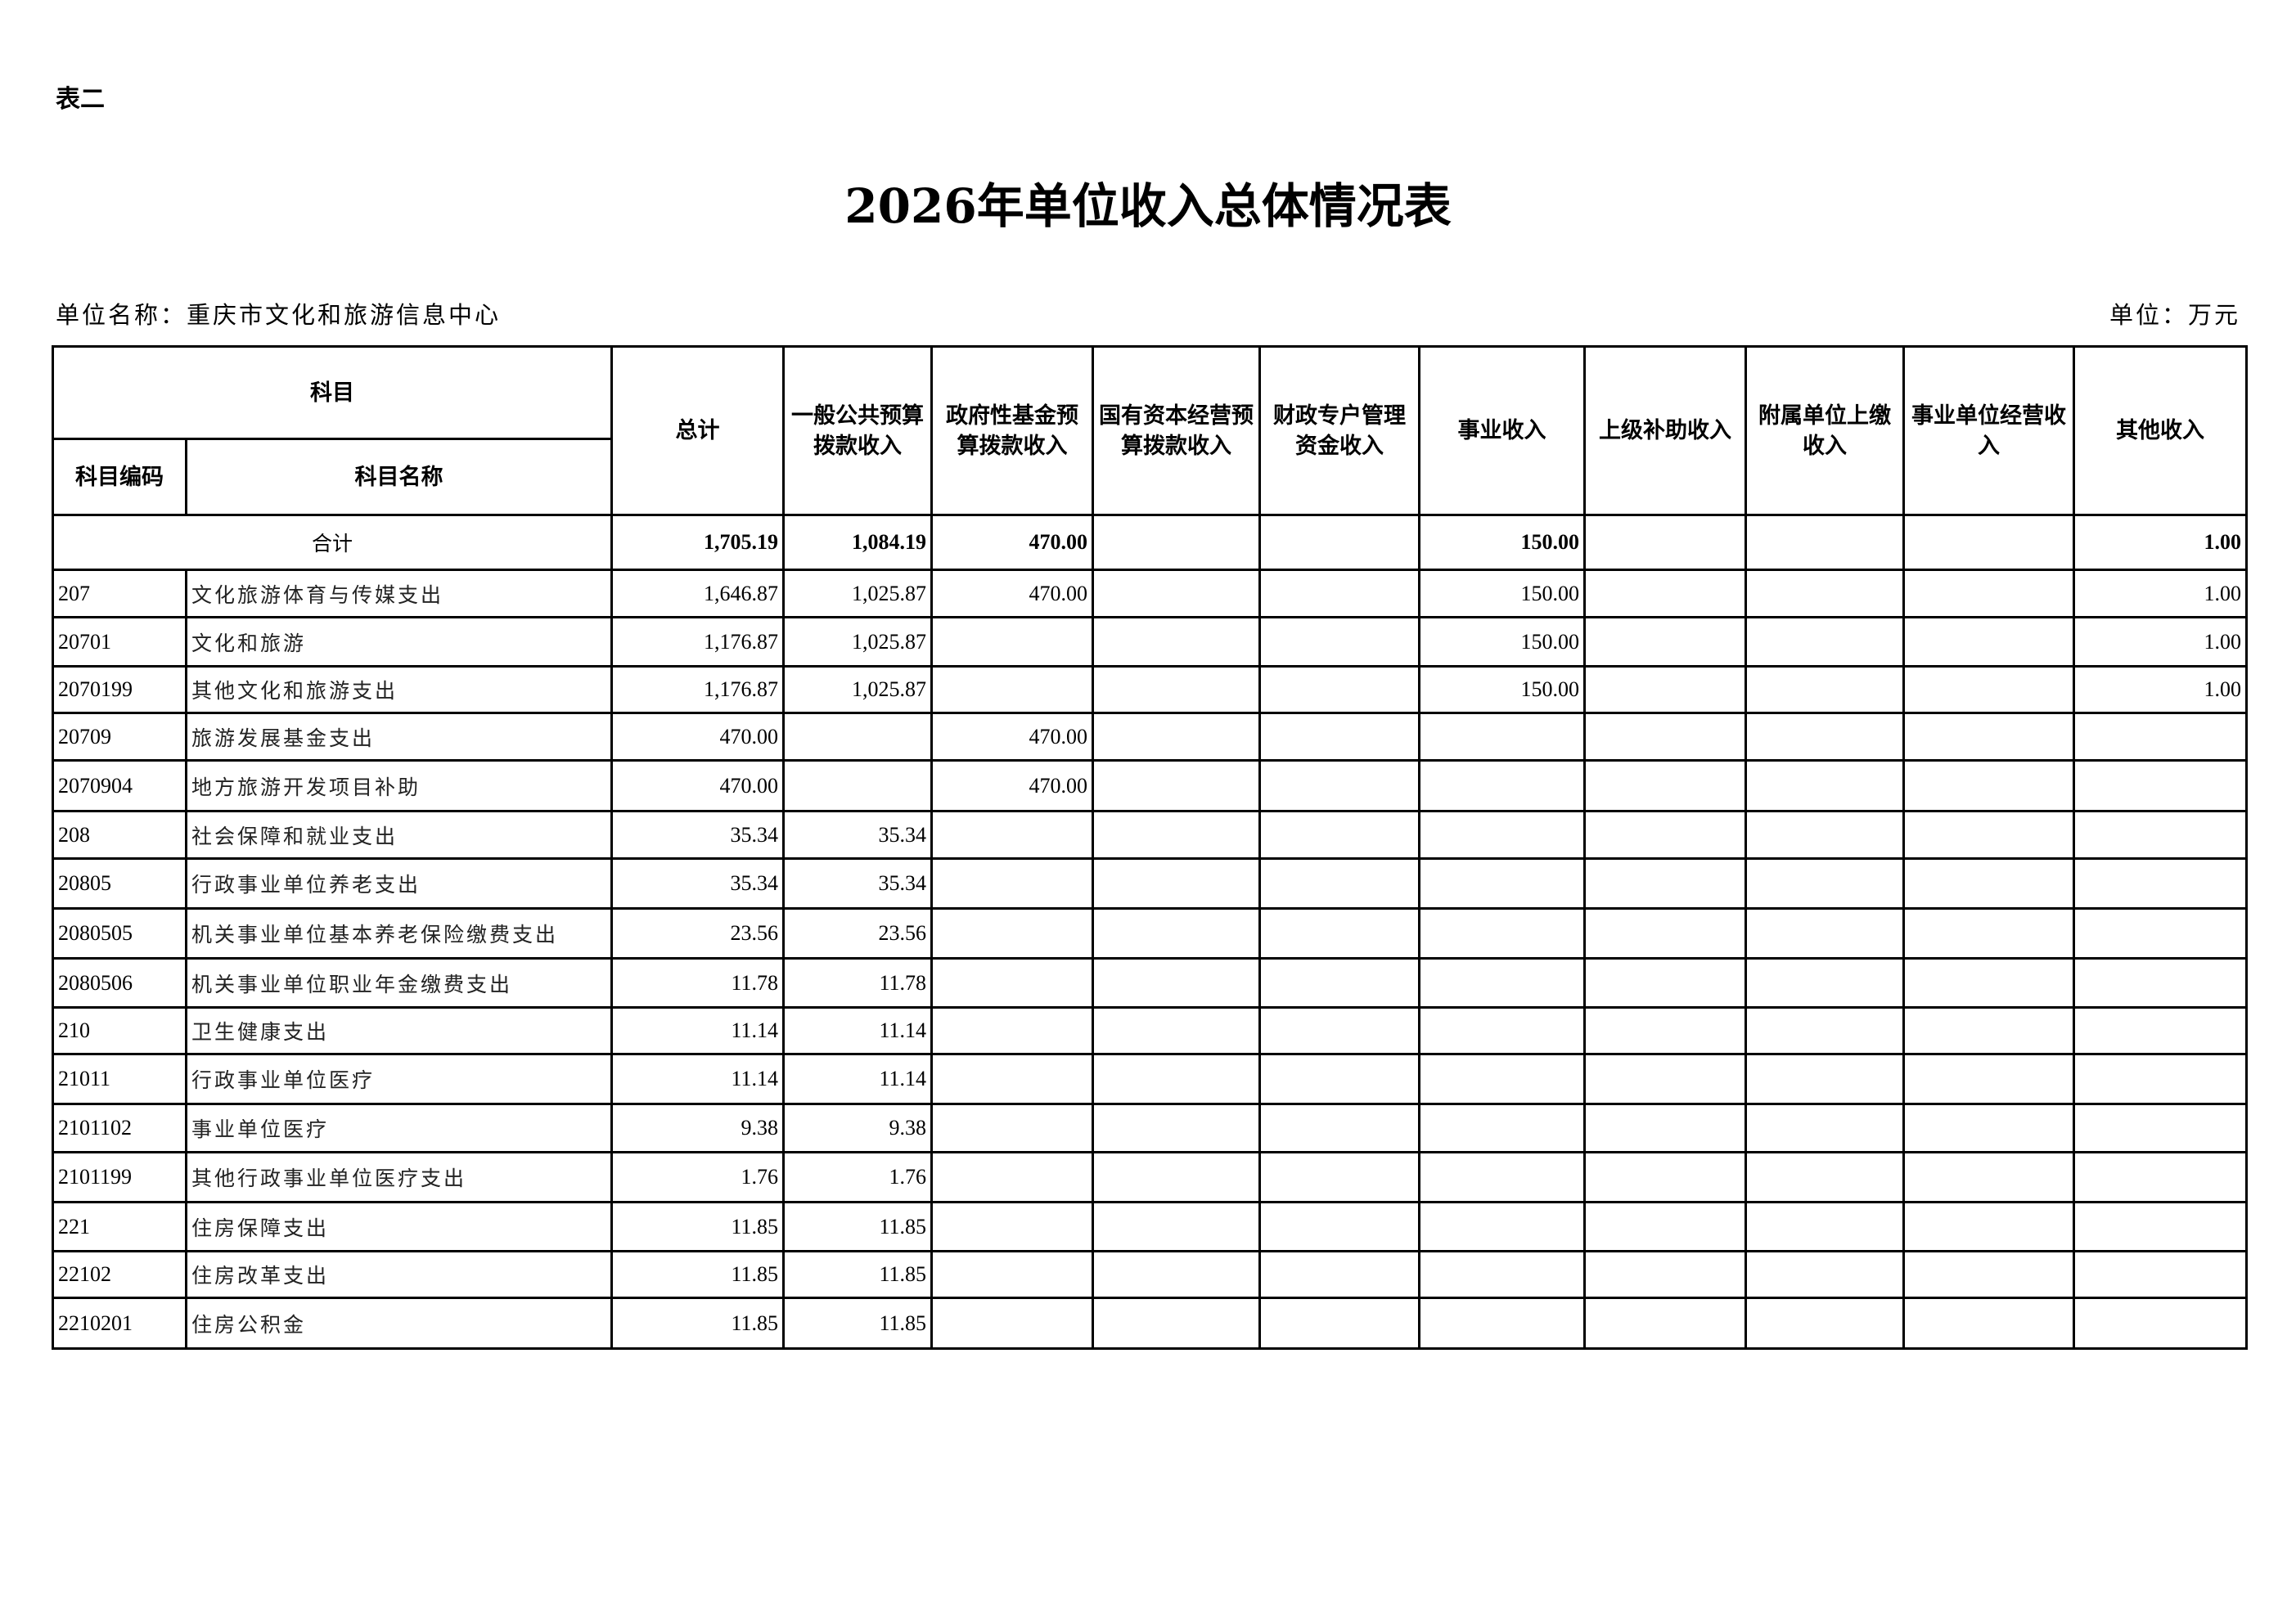 The height and width of the screenshot is (1623, 2296). What do you see at coordinates (332, 542) in the screenshot?
I see `total-label: 合计` at bounding box center [332, 542].